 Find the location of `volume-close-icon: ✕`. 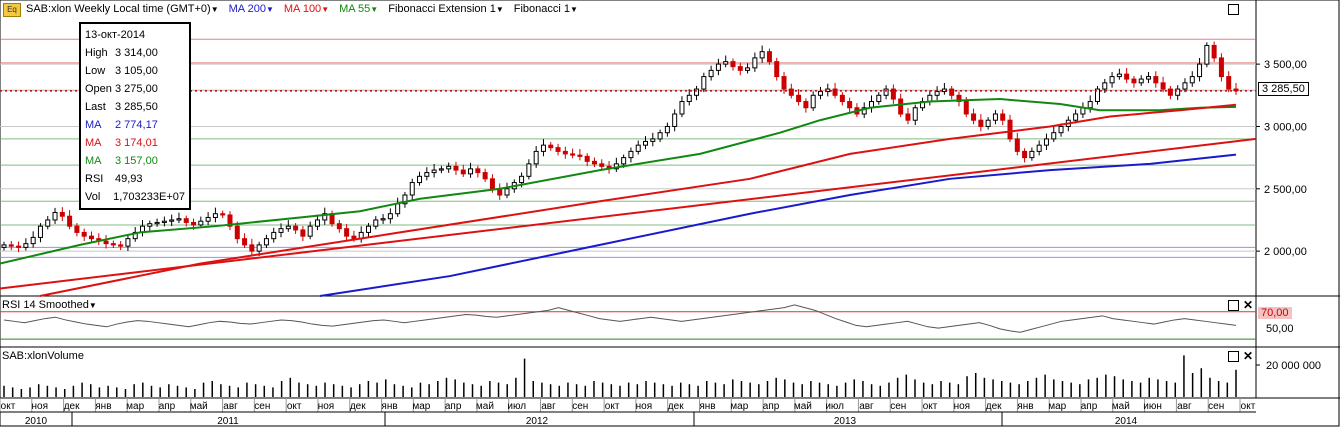

volume-close-icon: ✕ is located at coordinates (1248, 356).